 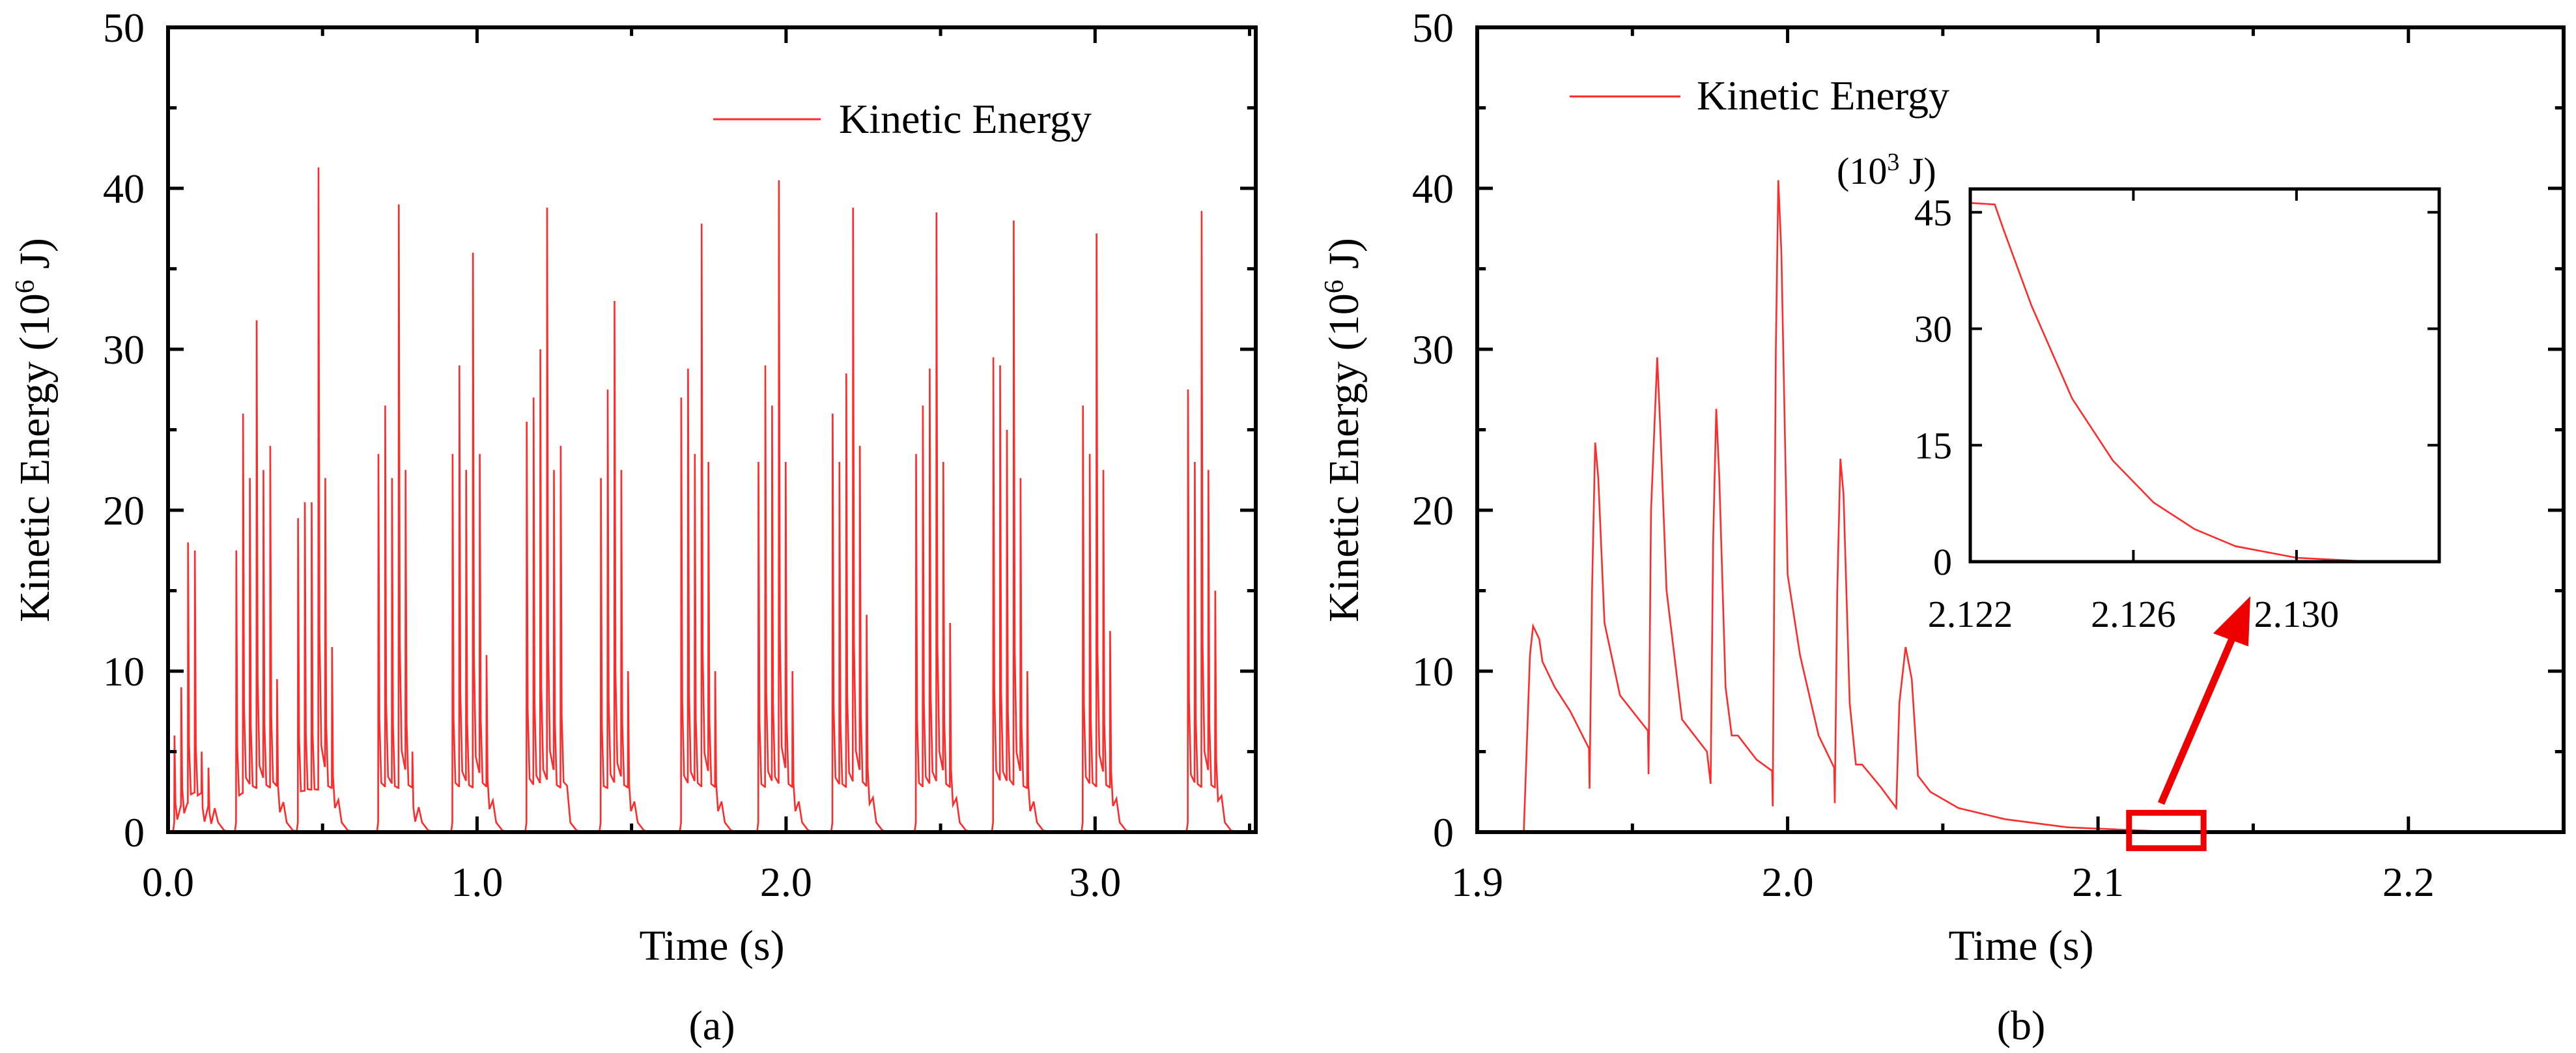 What do you see at coordinates (965, 119) in the screenshot?
I see `panel-a-legend-label: Kinetic Energy` at bounding box center [965, 119].